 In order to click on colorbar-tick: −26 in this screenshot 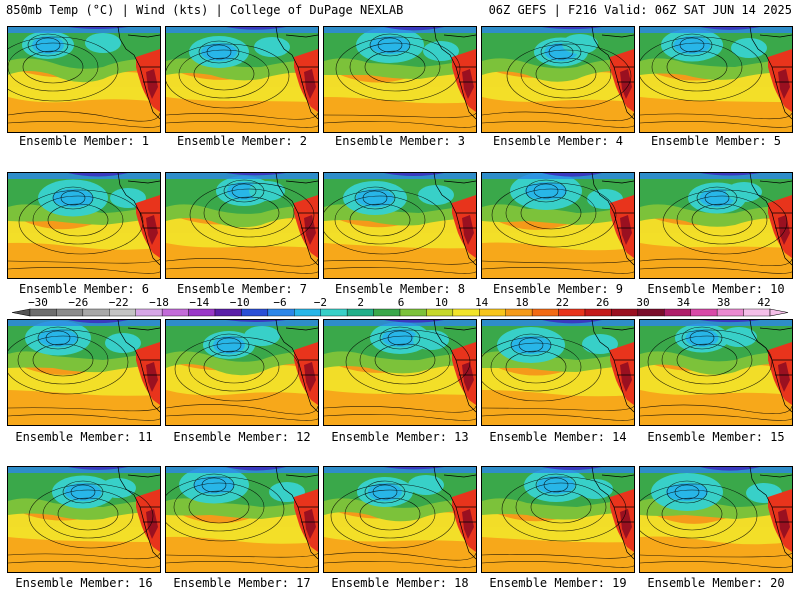, I will do `click(78, 302)`.